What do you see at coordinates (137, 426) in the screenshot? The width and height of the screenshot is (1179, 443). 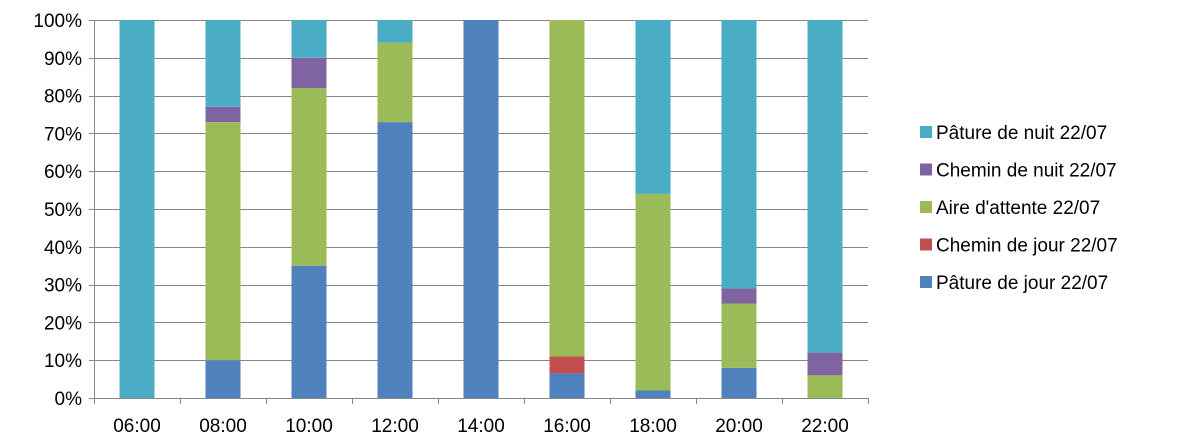 I see `x-tick-label: 06:00` at bounding box center [137, 426].